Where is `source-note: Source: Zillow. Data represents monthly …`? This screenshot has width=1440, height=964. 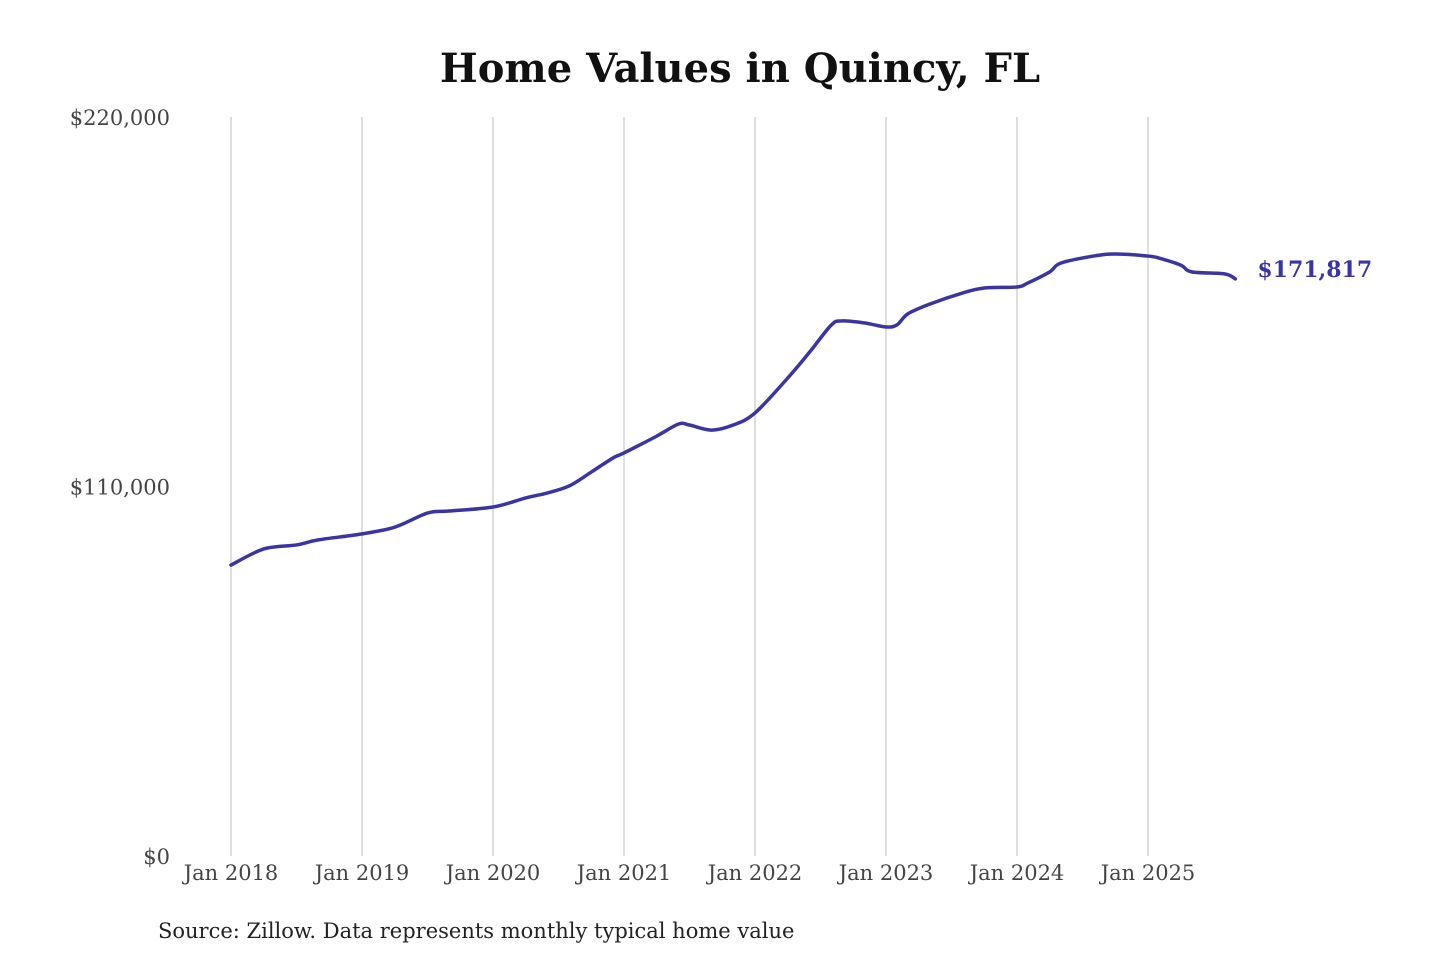 source-note: Source: Zillow. Data represents monthly … is located at coordinates (476, 931).